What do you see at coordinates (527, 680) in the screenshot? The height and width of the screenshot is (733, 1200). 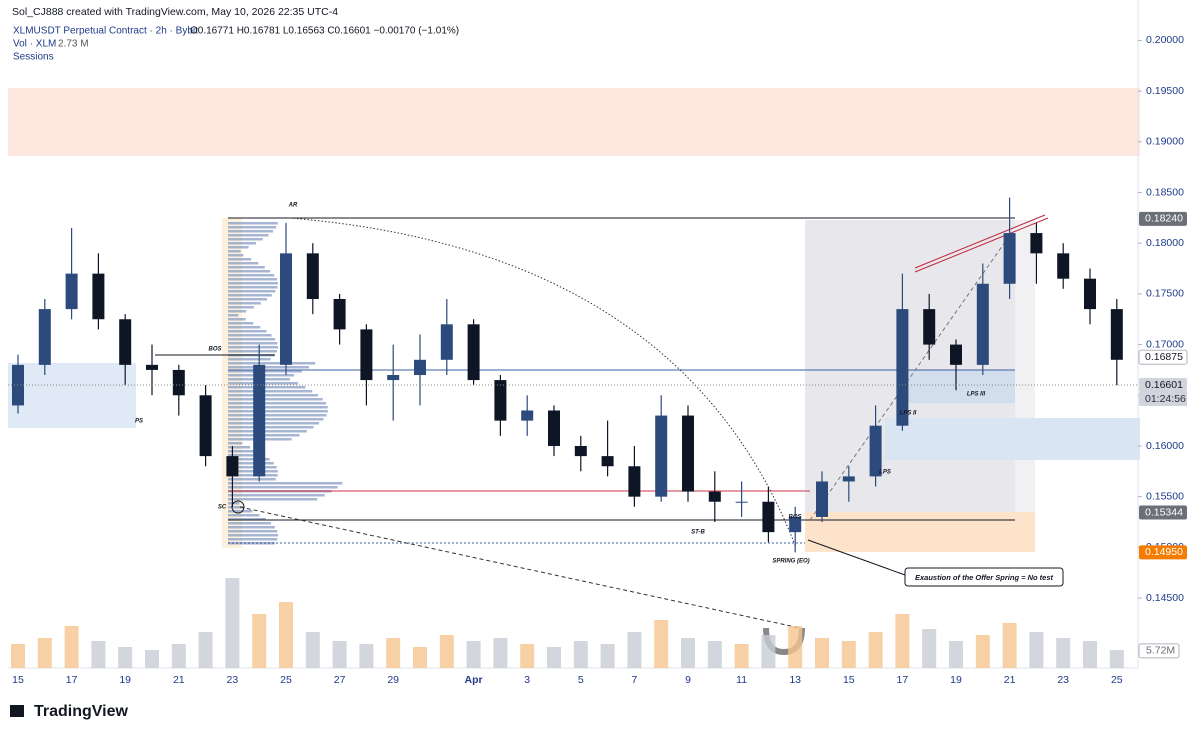 I see `x-tick-label: 3` at bounding box center [527, 680].